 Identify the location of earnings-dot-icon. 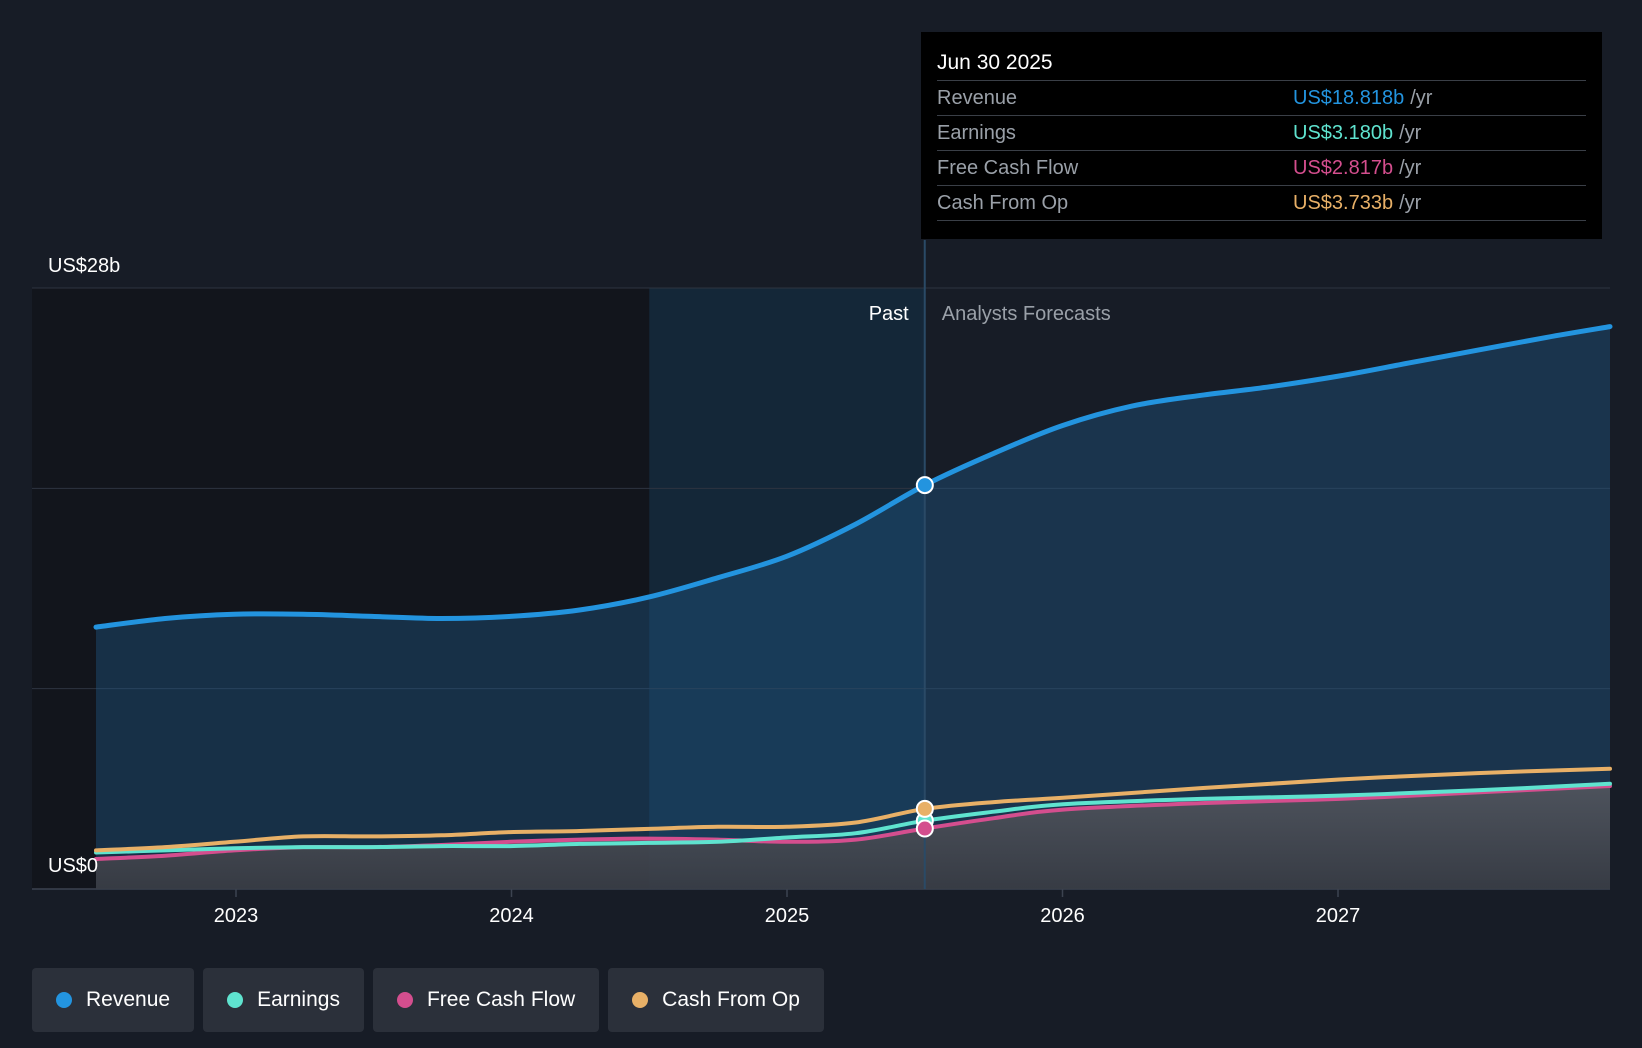
(235, 1000).